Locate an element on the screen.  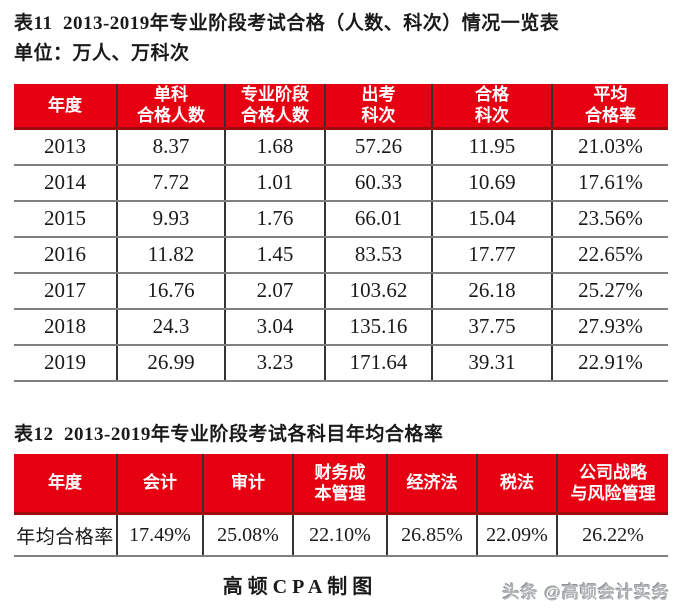
value-cell: 17.49% is located at coordinates (160, 535).